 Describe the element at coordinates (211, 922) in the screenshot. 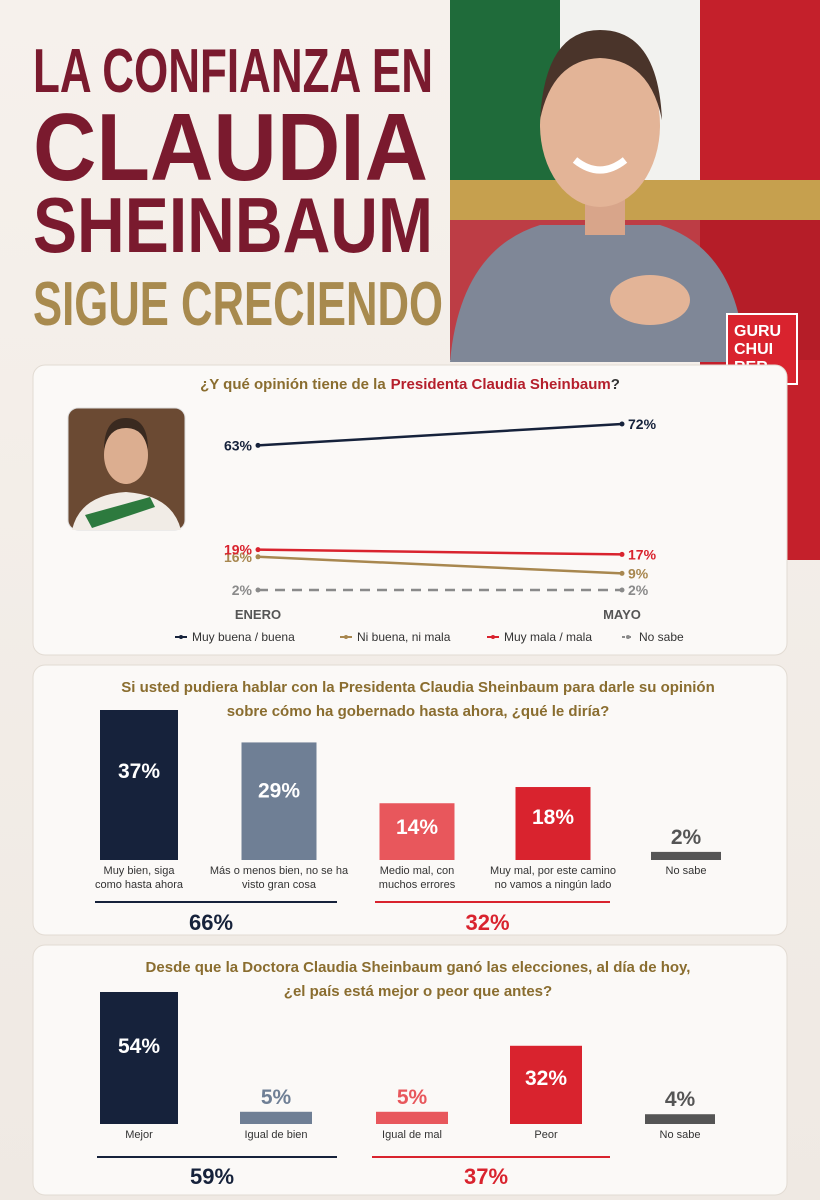

I see `group-total: 66%` at that location.